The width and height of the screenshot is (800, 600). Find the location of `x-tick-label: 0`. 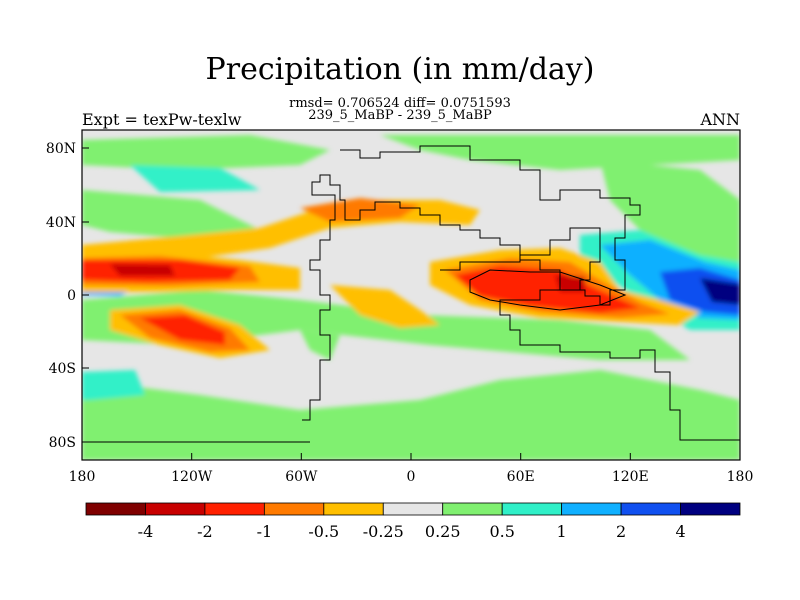

x-tick-label: 0 is located at coordinates (411, 477).